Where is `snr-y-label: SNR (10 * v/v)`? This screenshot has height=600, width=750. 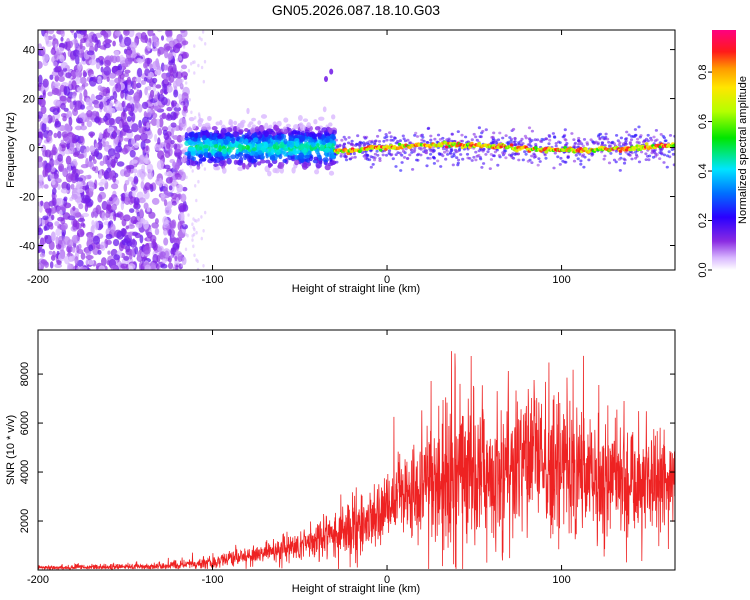
snr-y-label: SNR (10 * v/v) is located at coordinates (11, 450).